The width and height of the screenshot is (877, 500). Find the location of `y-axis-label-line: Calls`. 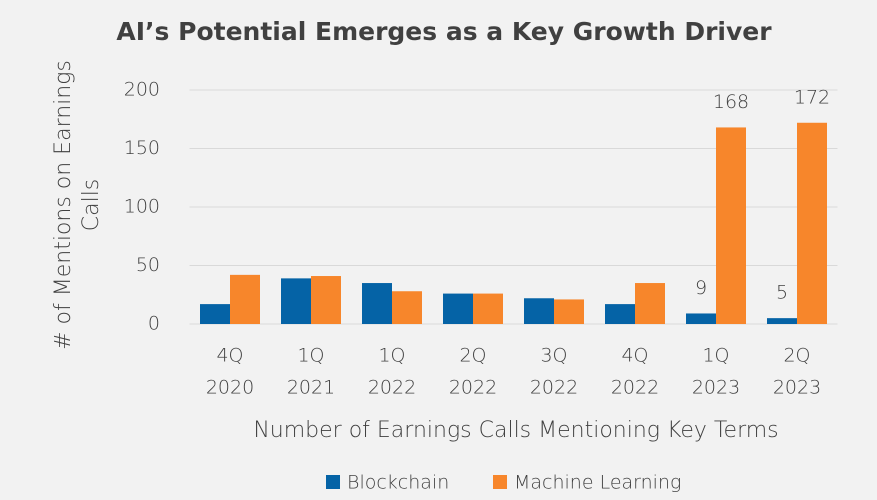

y-axis-label-line: Calls is located at coordinates (91, 205).